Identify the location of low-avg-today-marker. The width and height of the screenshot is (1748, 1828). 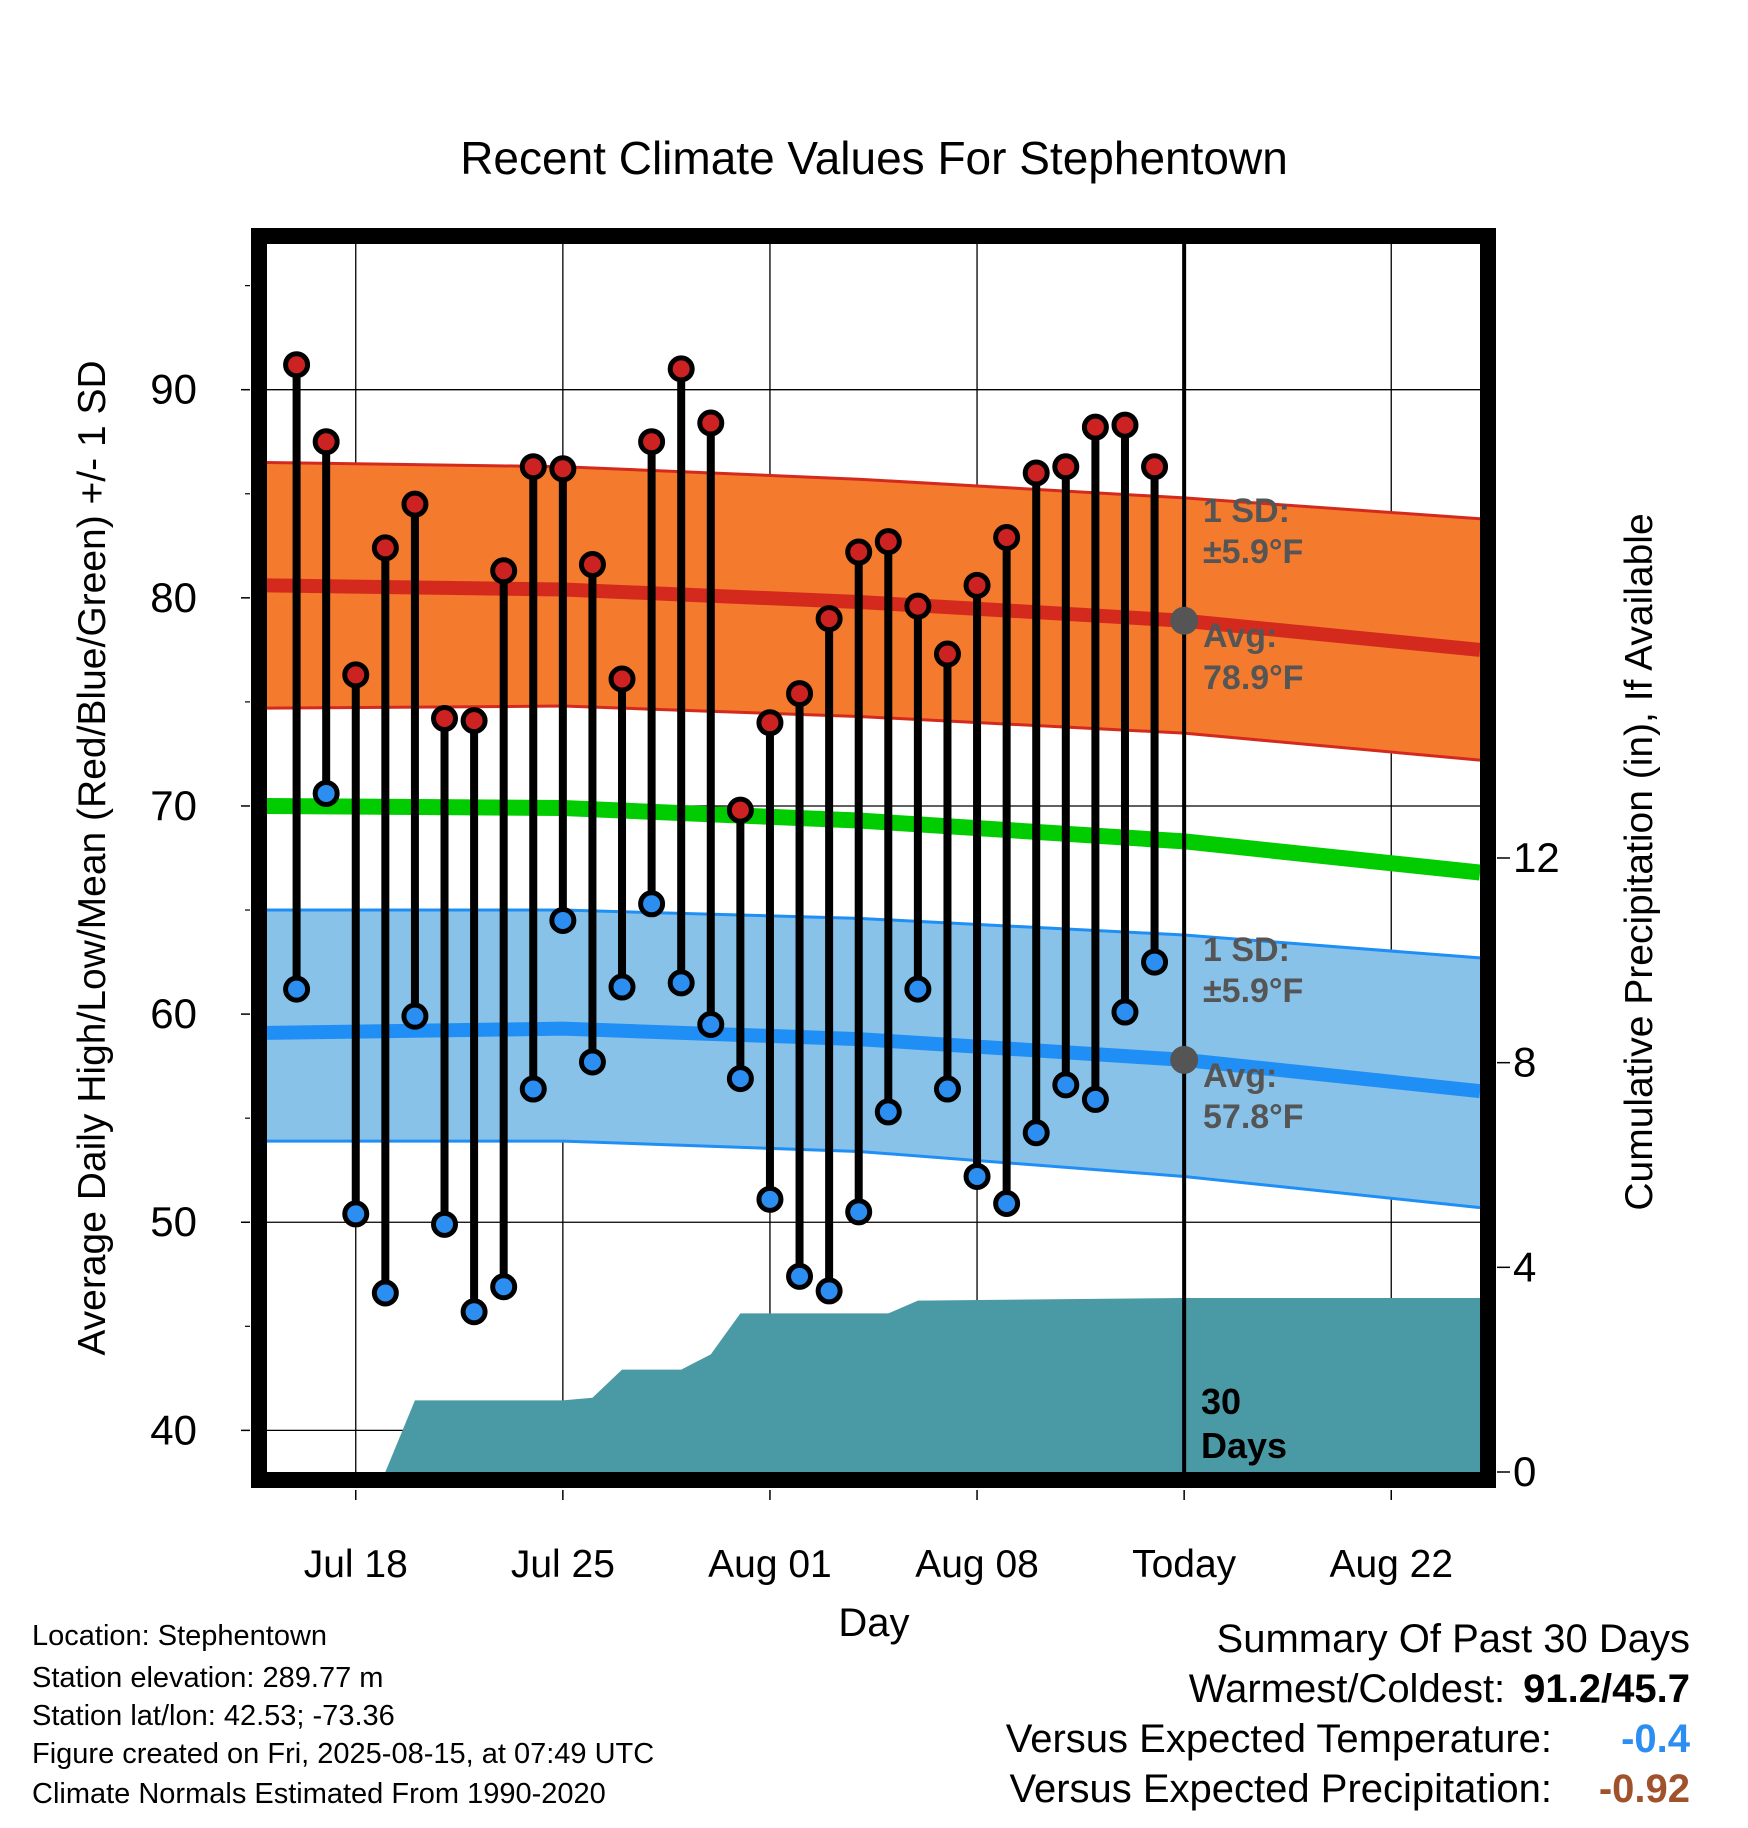
(1184, 1059).